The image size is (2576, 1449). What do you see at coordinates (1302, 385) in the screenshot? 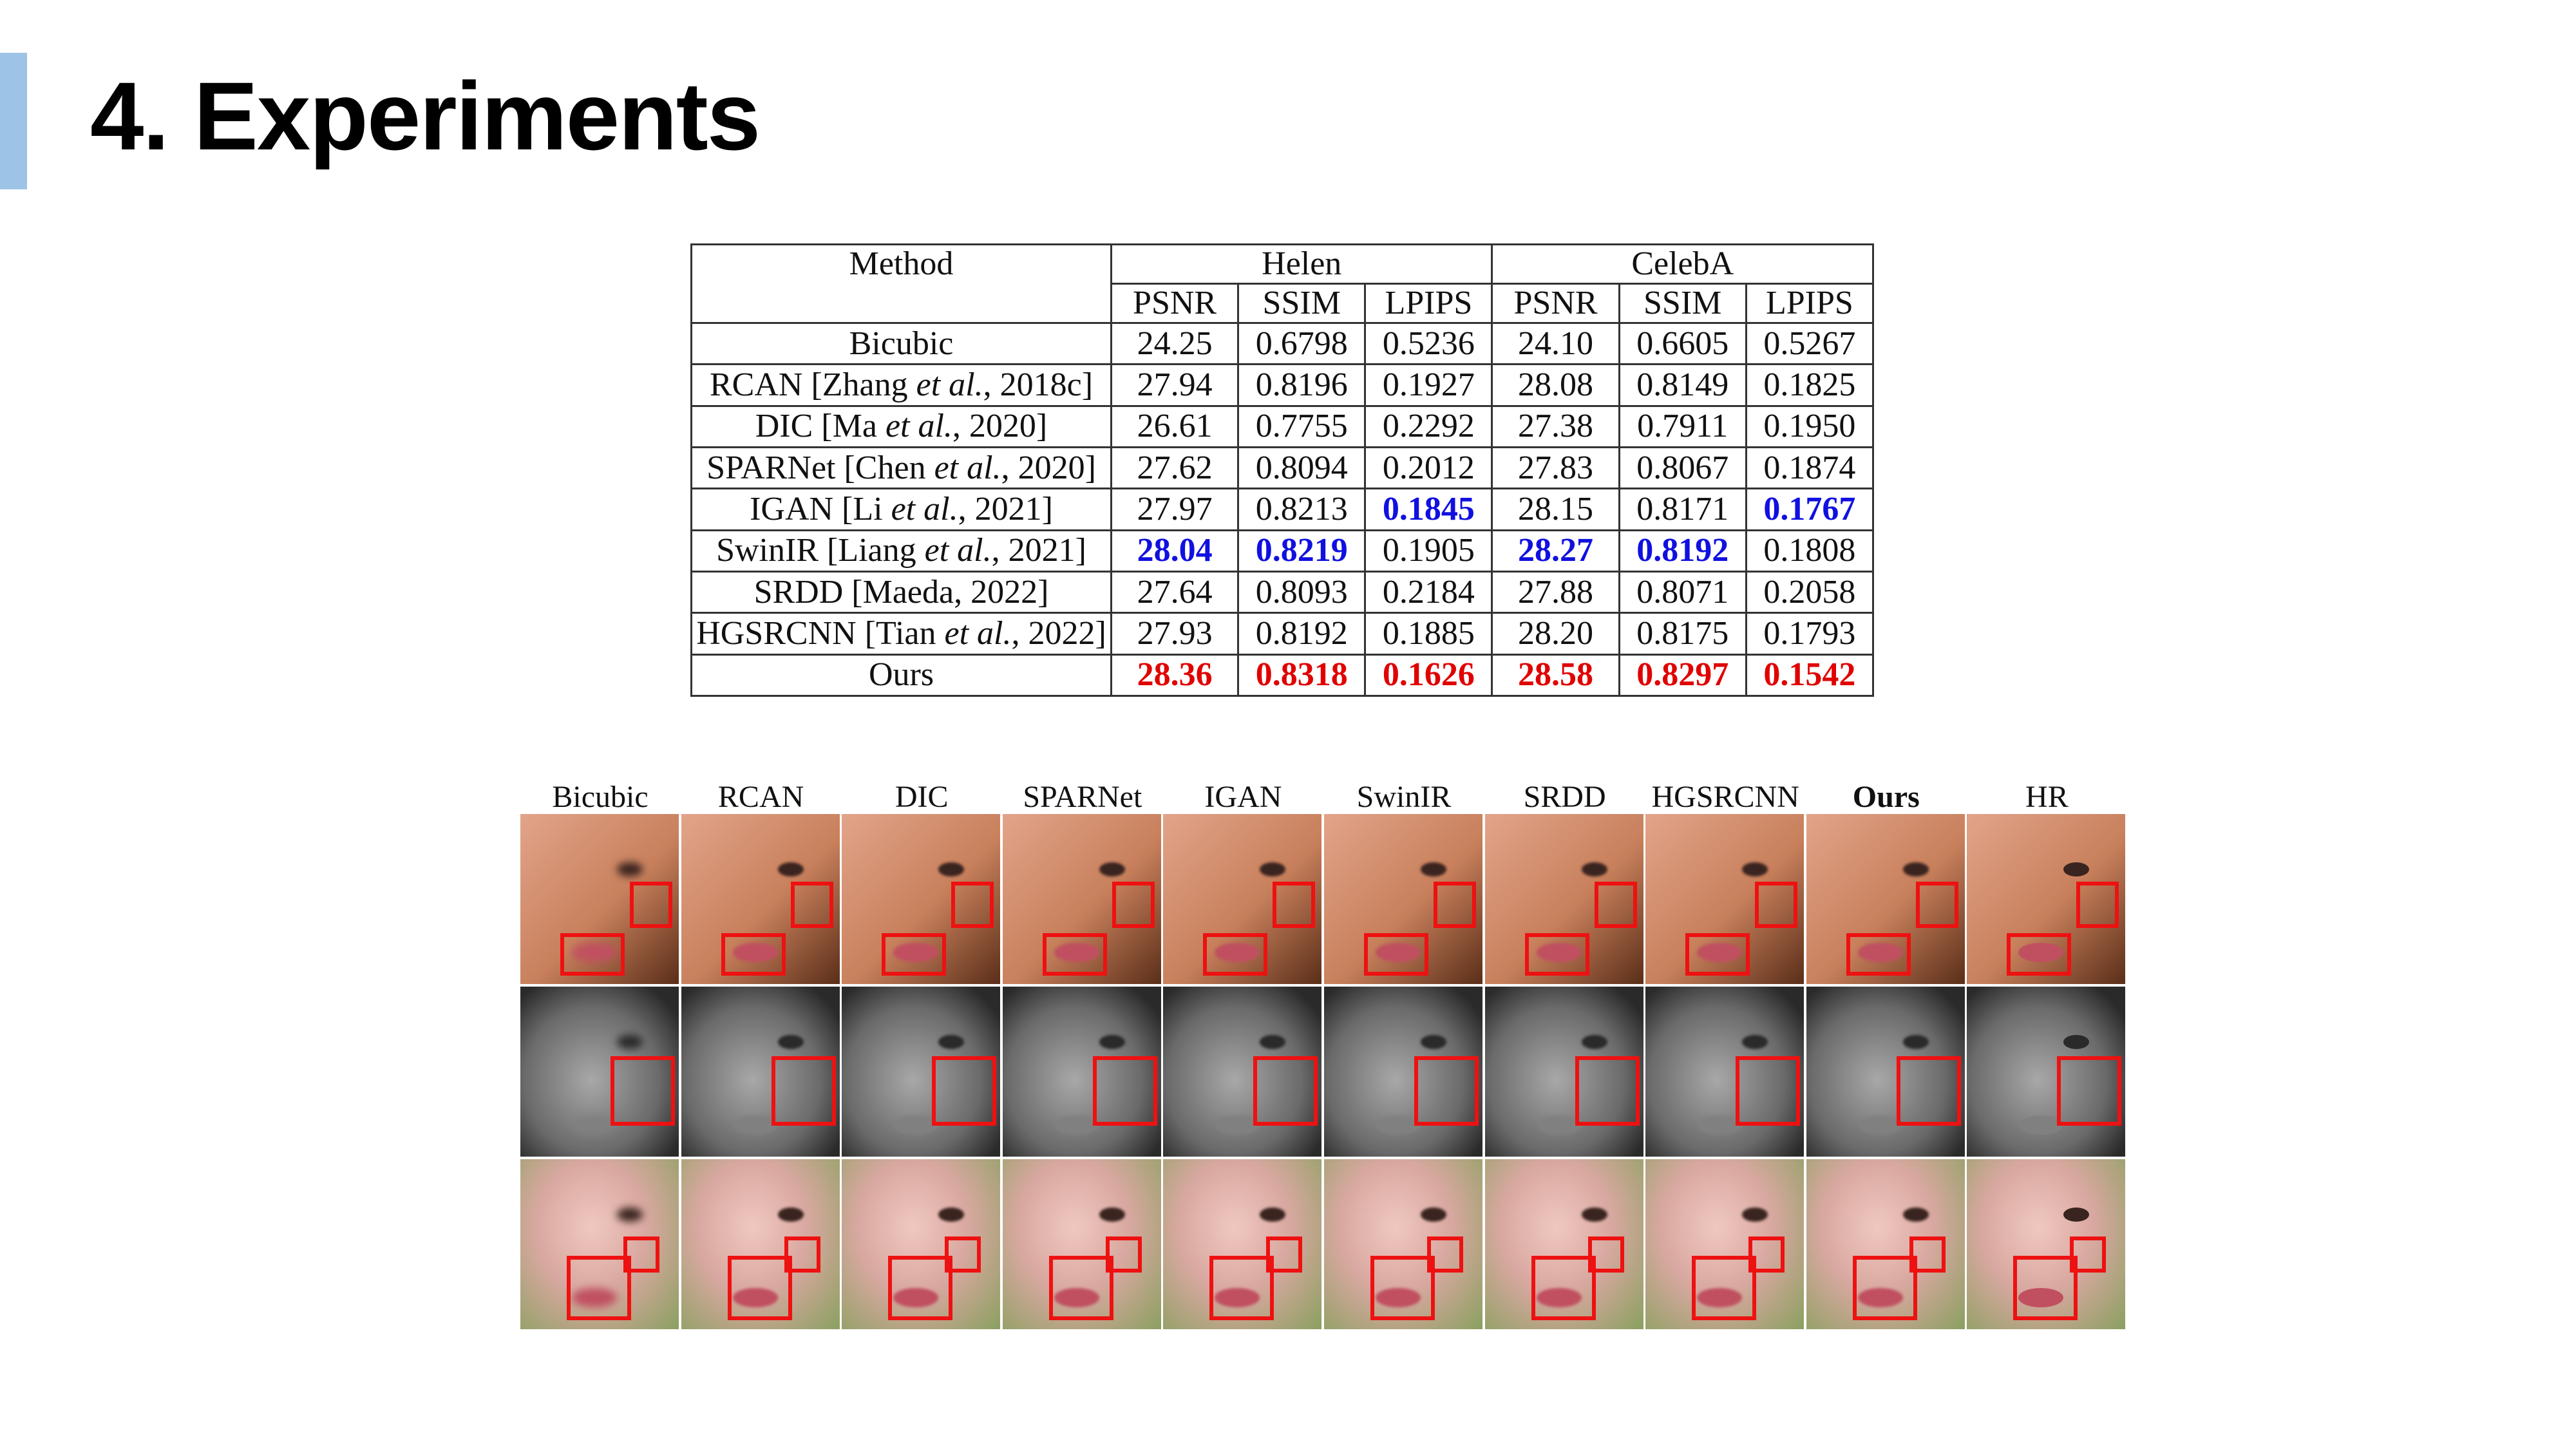
I see `metric-value-cell: 0.8196` at bounding box center [1302, 385].